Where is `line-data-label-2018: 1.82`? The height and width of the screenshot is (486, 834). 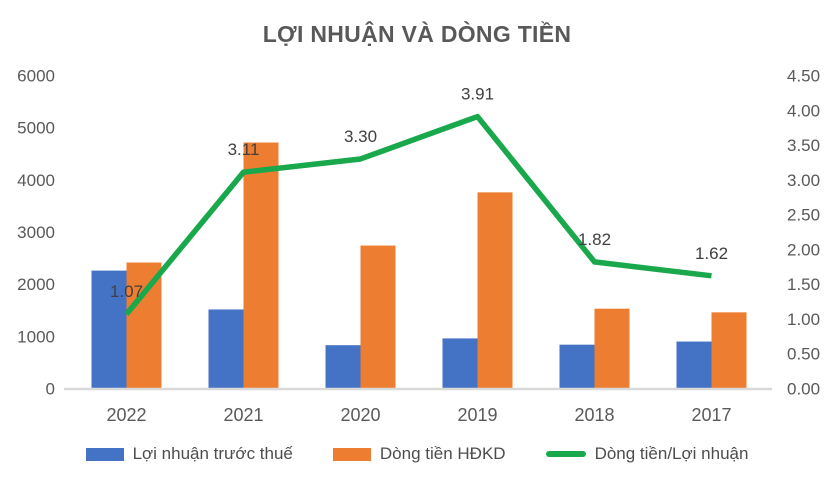 line-data-label-2018: 1.82 is located at coordinates (594, 239).